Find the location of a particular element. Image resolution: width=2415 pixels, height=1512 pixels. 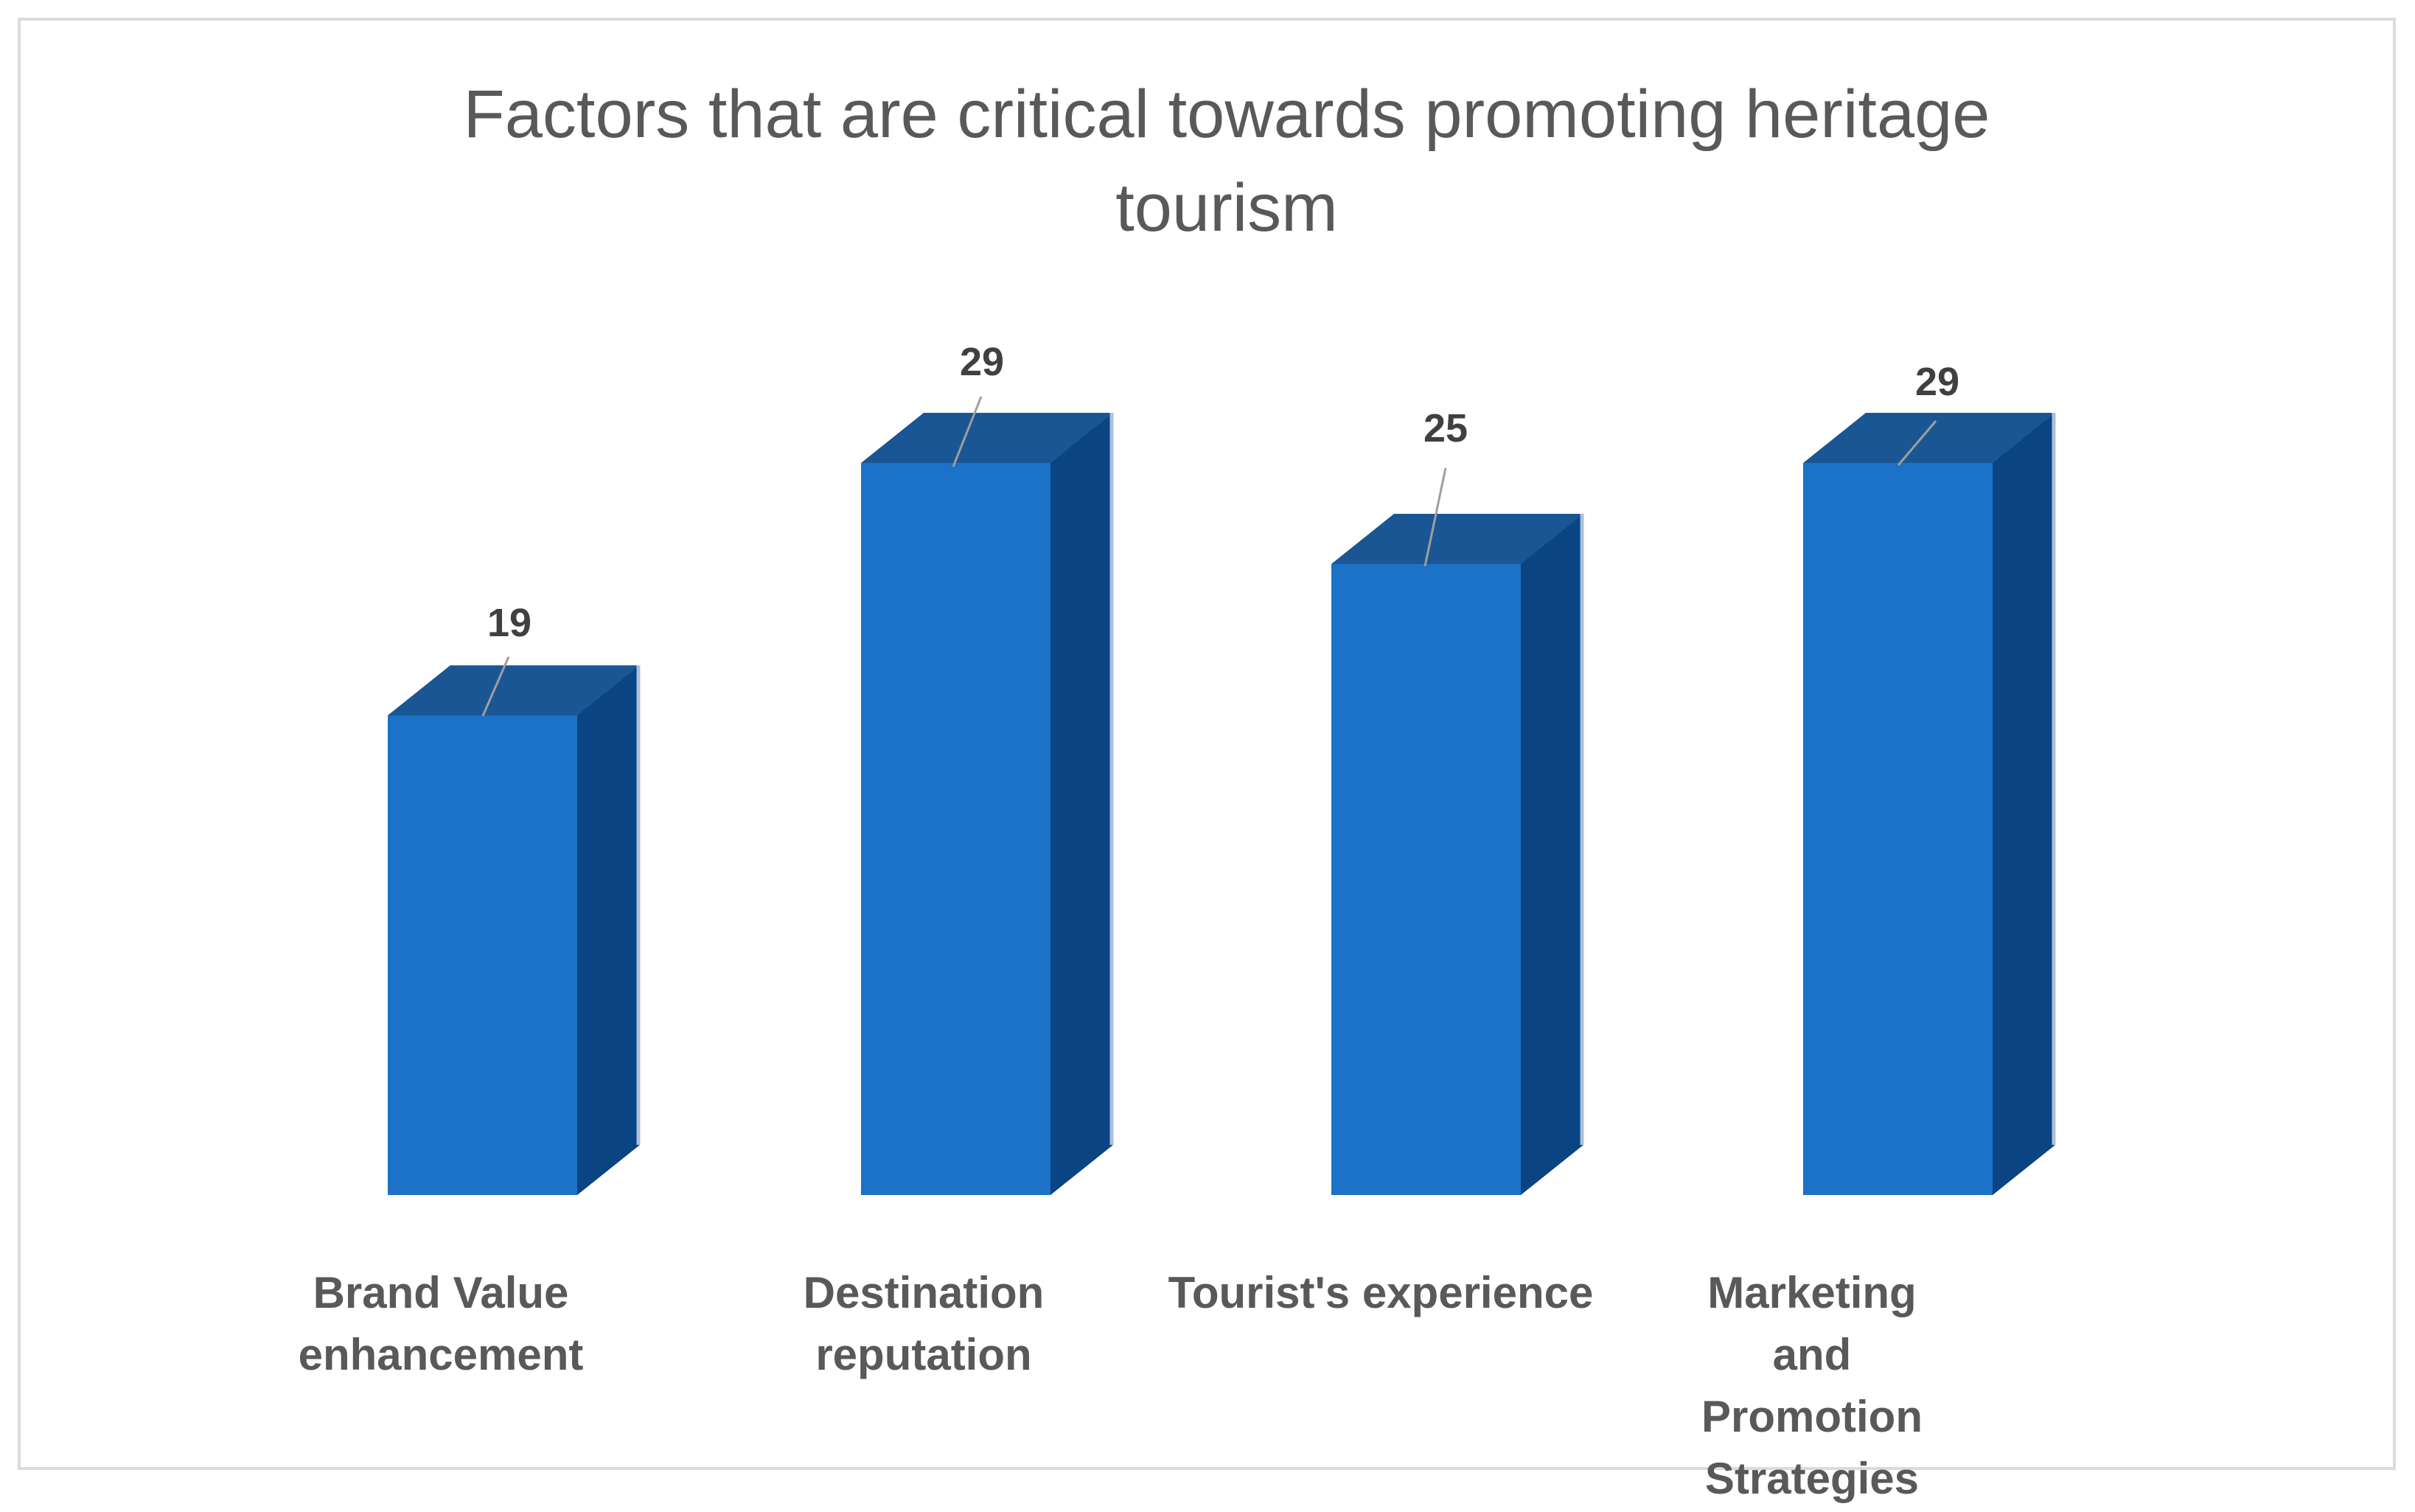

category-label: Brand Value enhancement is located at coordinates (441, 1323).